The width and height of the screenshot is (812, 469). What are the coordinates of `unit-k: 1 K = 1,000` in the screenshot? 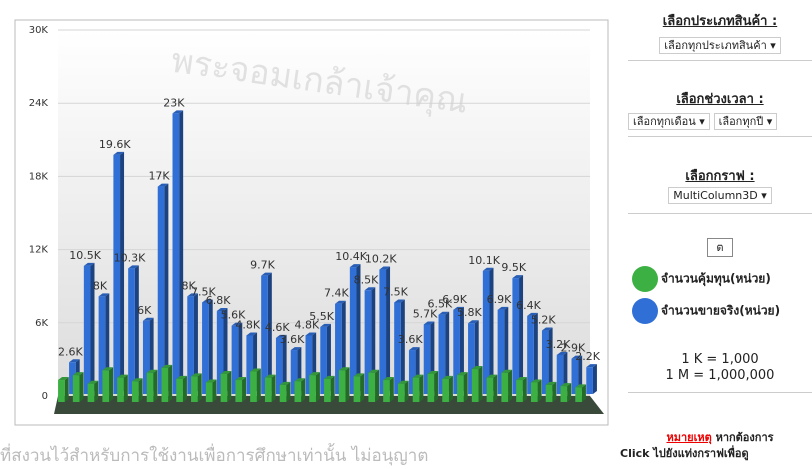 It's located at (720, 359).